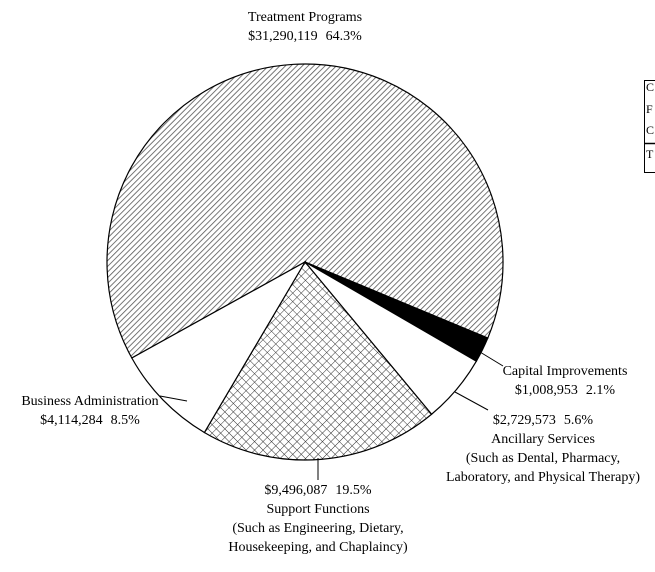 This screenshot has width=655, height=572. What do you see at coordinates (650, 154) in the screenshot?
I see `legend-fragment-text: T` at bounding box center [650, 154].